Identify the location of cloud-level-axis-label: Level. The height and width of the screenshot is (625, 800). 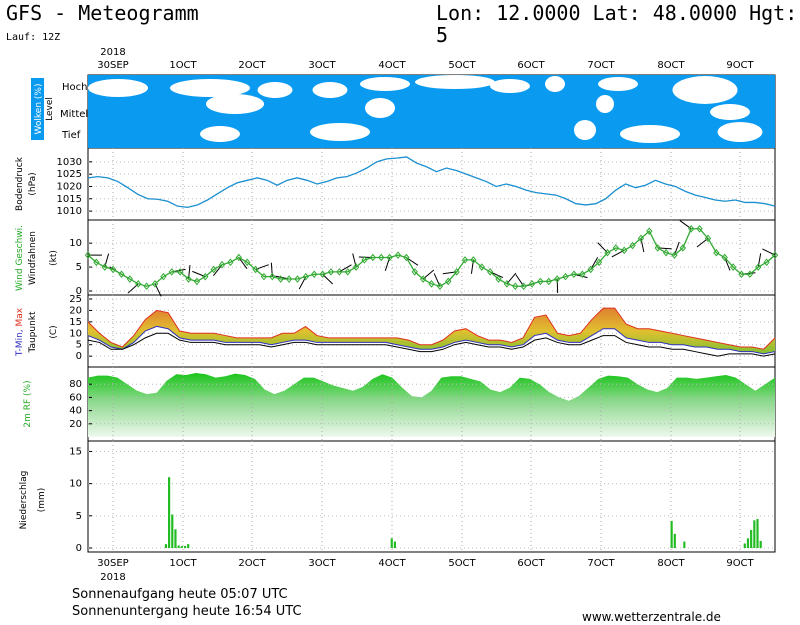
(50, 109).